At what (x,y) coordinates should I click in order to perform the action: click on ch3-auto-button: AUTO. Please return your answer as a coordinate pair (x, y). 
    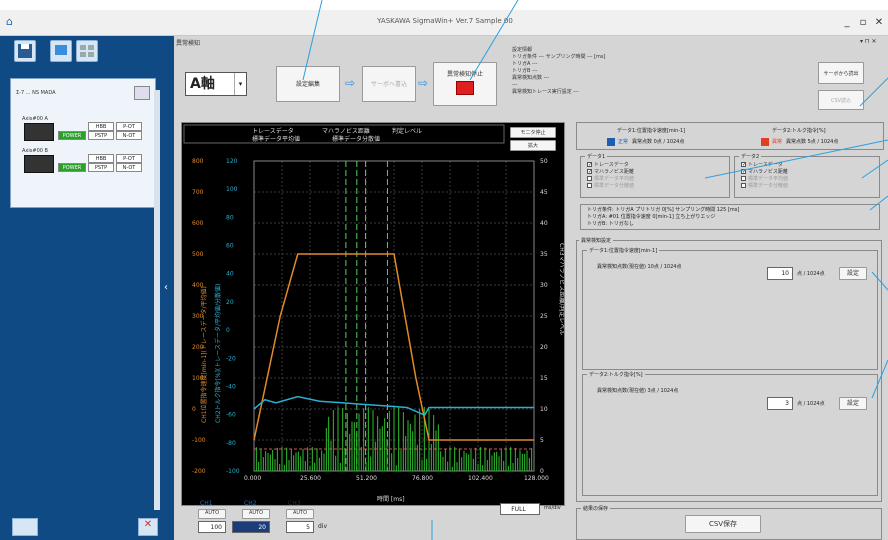
    Looking at the image, I should click on (300, 514).